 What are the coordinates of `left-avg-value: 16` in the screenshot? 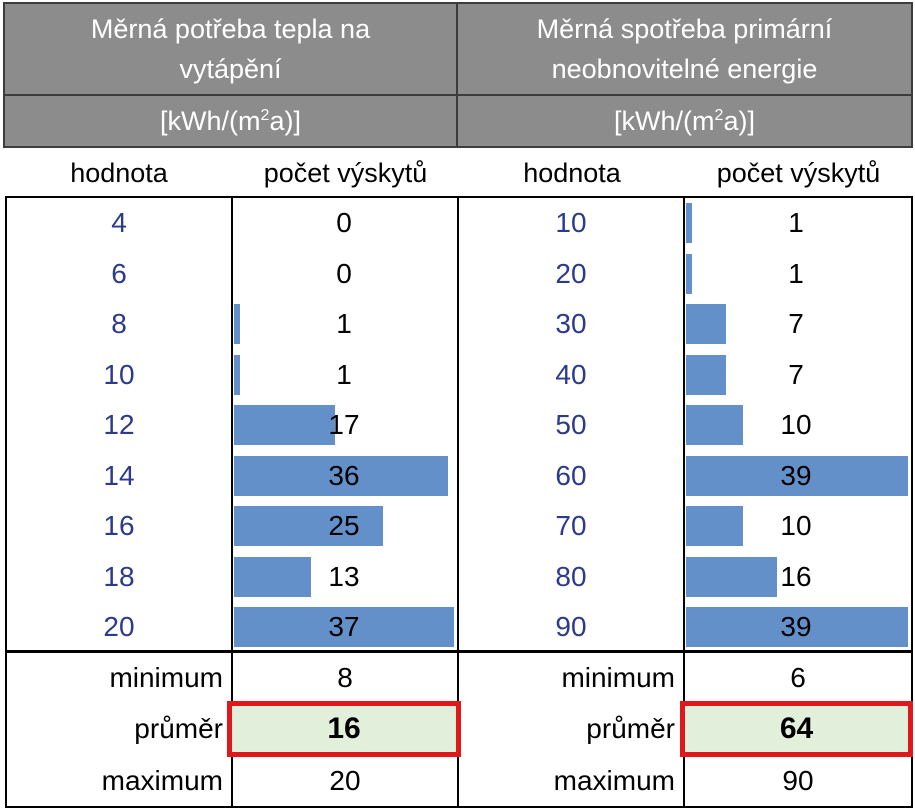 It's located at (344, 729).